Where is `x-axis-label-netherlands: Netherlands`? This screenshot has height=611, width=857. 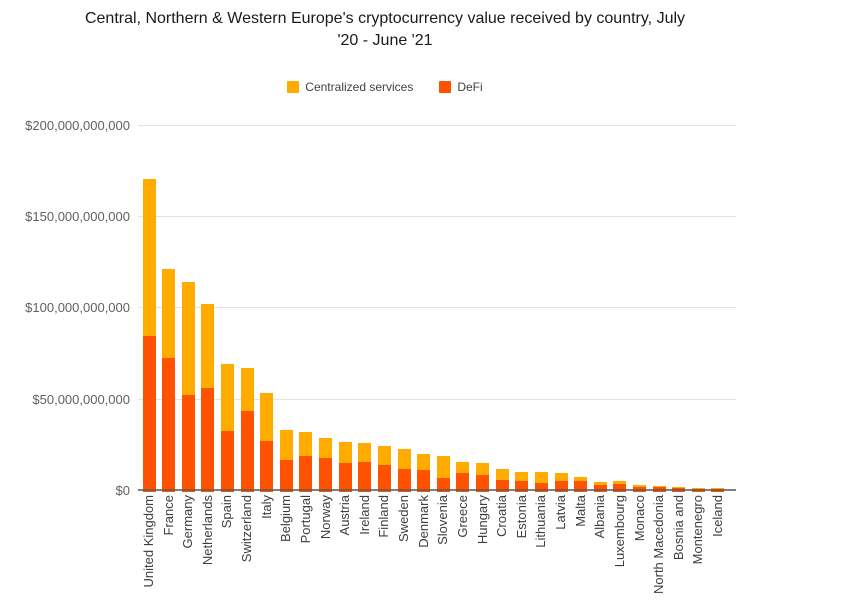
x-axis-label-netherlands: Netherlands is located at coordinates (207, 530).